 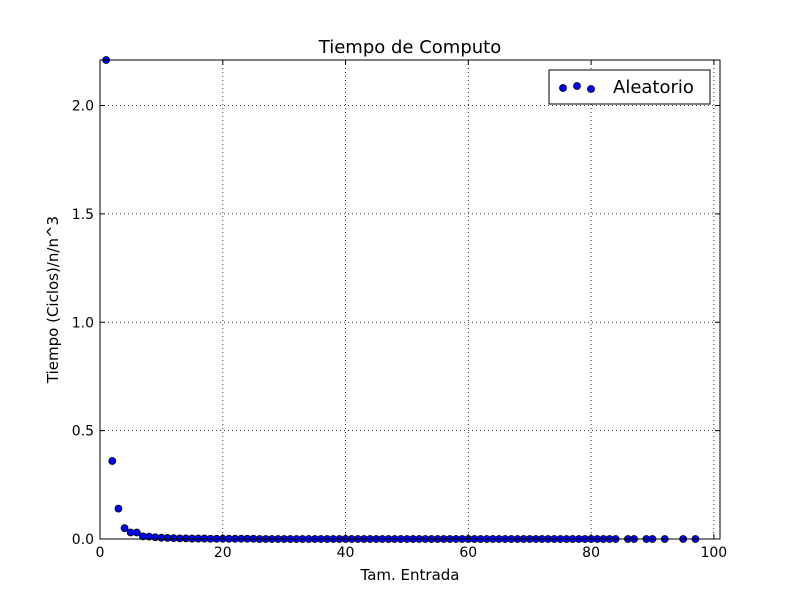 I want to click on x-tick-label: 0, so click(x=100, y=553).